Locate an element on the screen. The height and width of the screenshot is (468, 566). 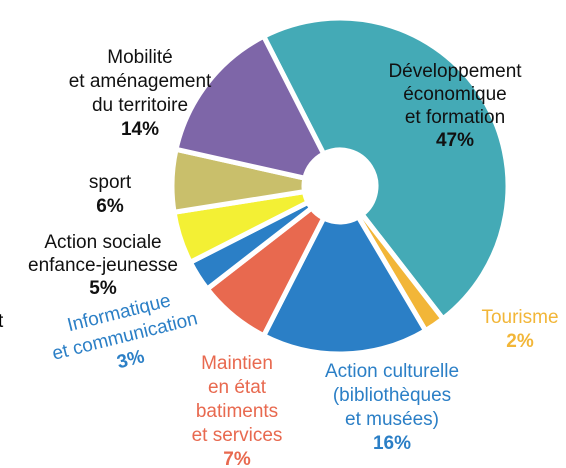
label-line: Maintien is located at coordinates (237, 363).